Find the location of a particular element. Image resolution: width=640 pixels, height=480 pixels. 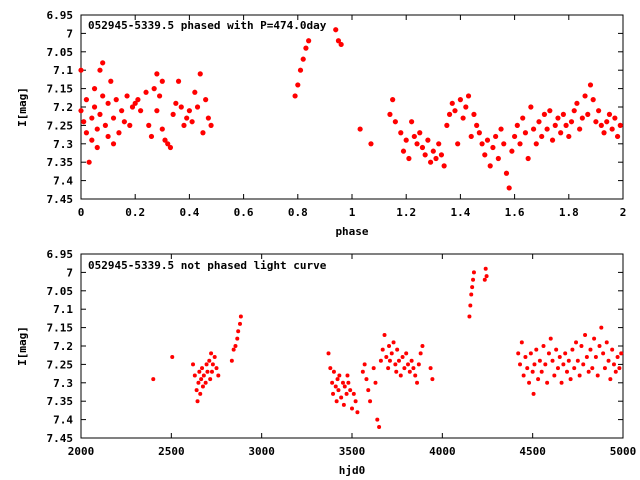

y-tick-label: 7.05 is located at coordinates (60, 291).